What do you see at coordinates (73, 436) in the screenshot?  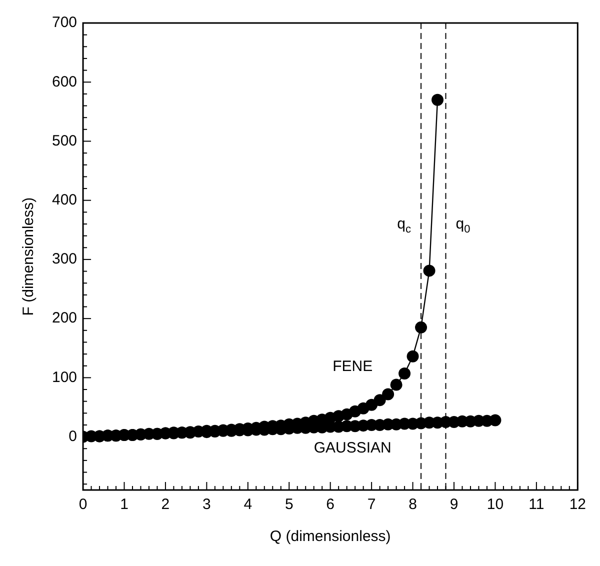 I see `y-tick-label: 0` at bounding box center [73, 436].